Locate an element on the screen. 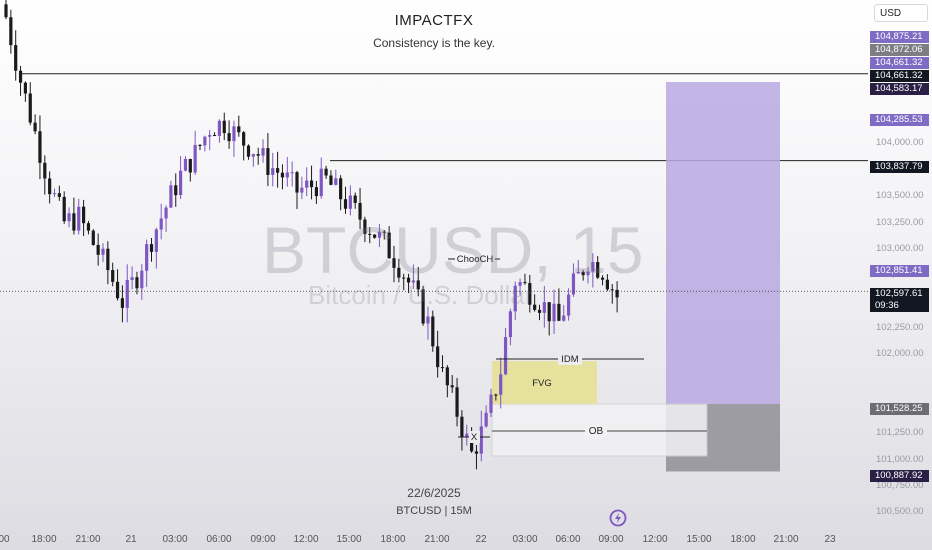  fvg-zone is located at coordinates (544, 382).